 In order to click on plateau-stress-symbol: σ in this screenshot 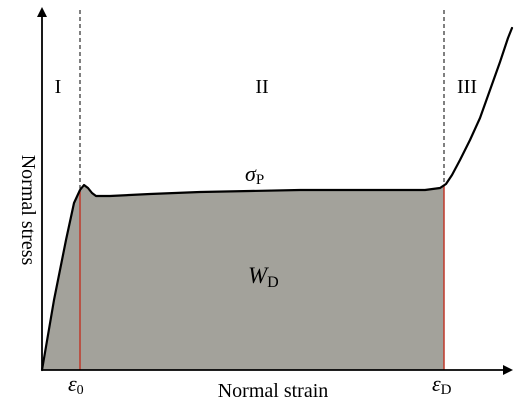, I will do `click(251, 173)`.